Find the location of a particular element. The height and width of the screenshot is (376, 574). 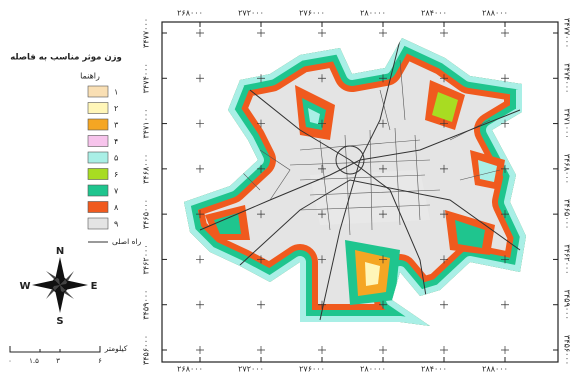

legend-label: ۷ is located at coordinates (116, 191).